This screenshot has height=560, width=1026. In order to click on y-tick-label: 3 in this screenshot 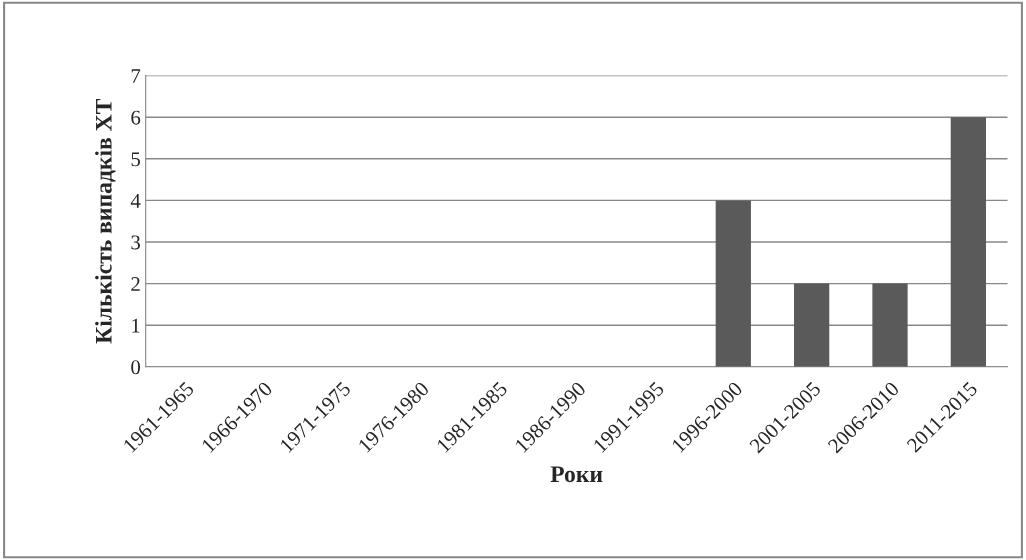, I will do `click(136, 242)`.